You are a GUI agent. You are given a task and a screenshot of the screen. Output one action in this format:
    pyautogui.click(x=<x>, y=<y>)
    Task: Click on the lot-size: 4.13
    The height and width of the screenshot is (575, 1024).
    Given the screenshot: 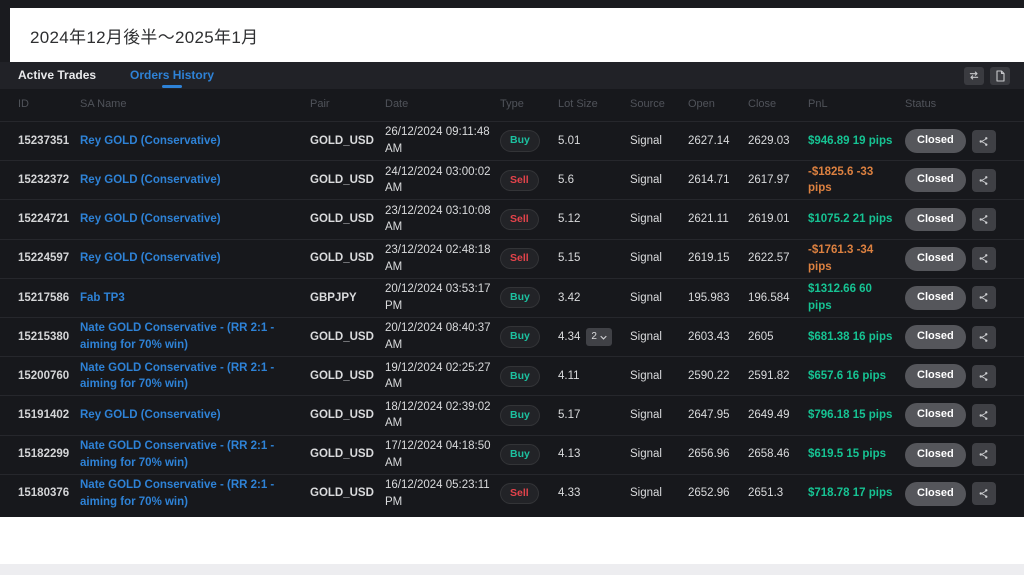 What is the action you would take?
    pyautogui.click(x=569, y=454)
    